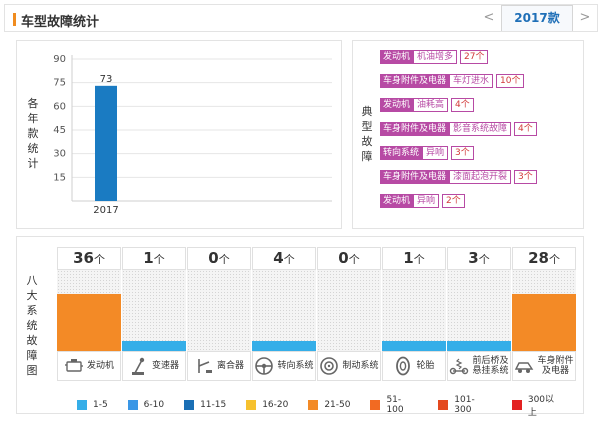  What do you see at coordinates (414, 366) in the screenshot?
I see `system-label-footer: 轮胎` at bounding box center [414, 366].